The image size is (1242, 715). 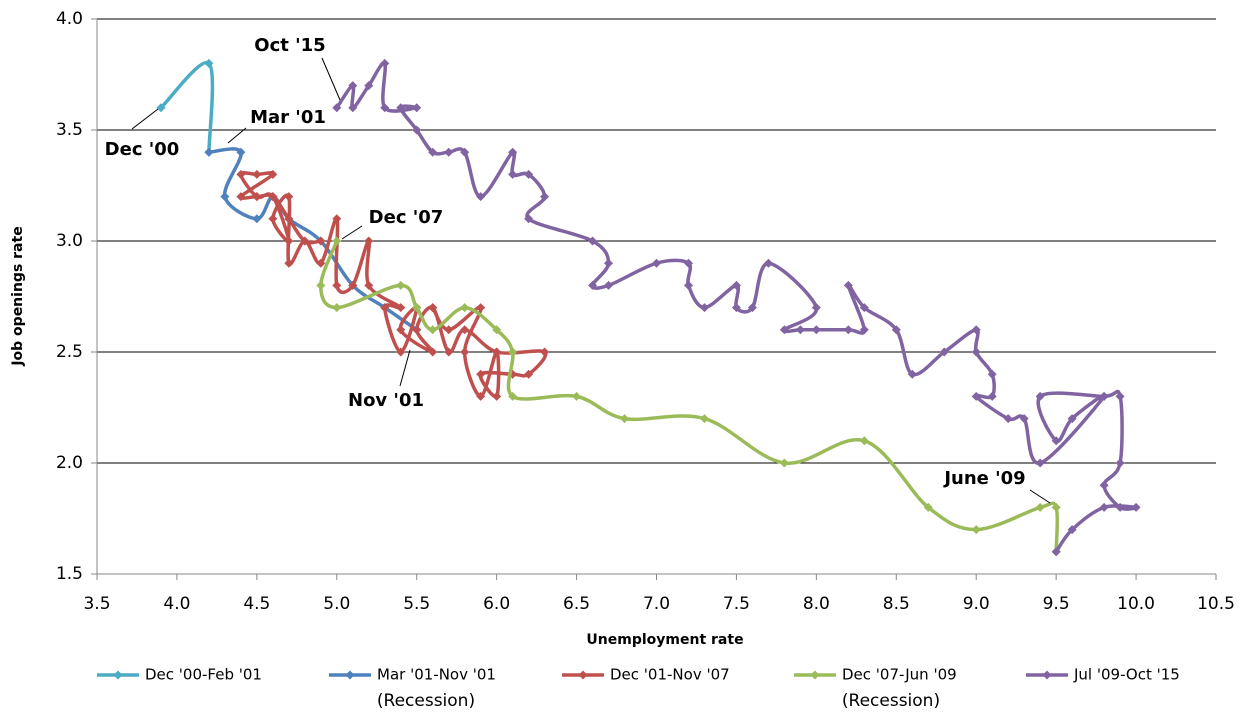 What do you see at coordinates (96, 604) in the screenshot?
I see `x-tick-label: 3.5` at bounding box center [96, 604].